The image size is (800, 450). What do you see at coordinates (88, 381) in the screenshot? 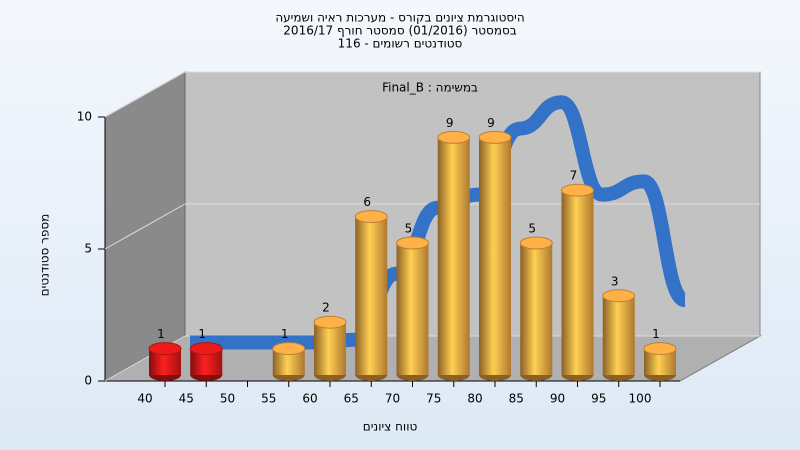
I see `y-tick-label: 0` at bounding box center [88, 381].